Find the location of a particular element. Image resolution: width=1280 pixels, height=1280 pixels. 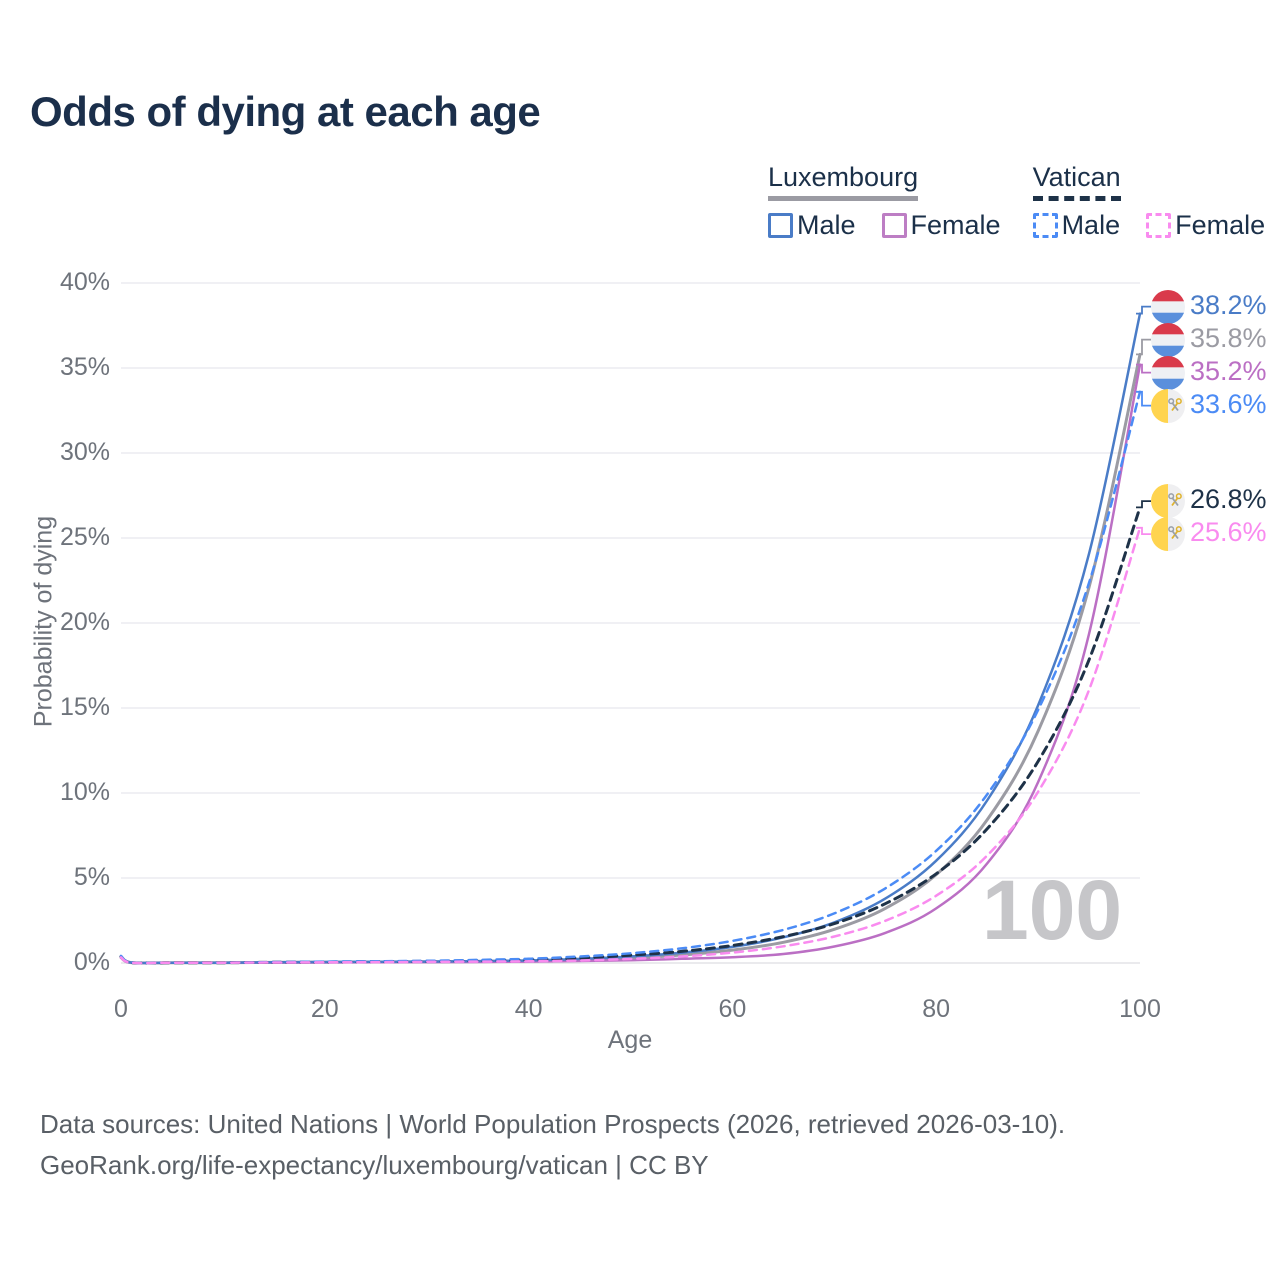

y-tick-label-25: 25% is located at coordinates (84, 537).